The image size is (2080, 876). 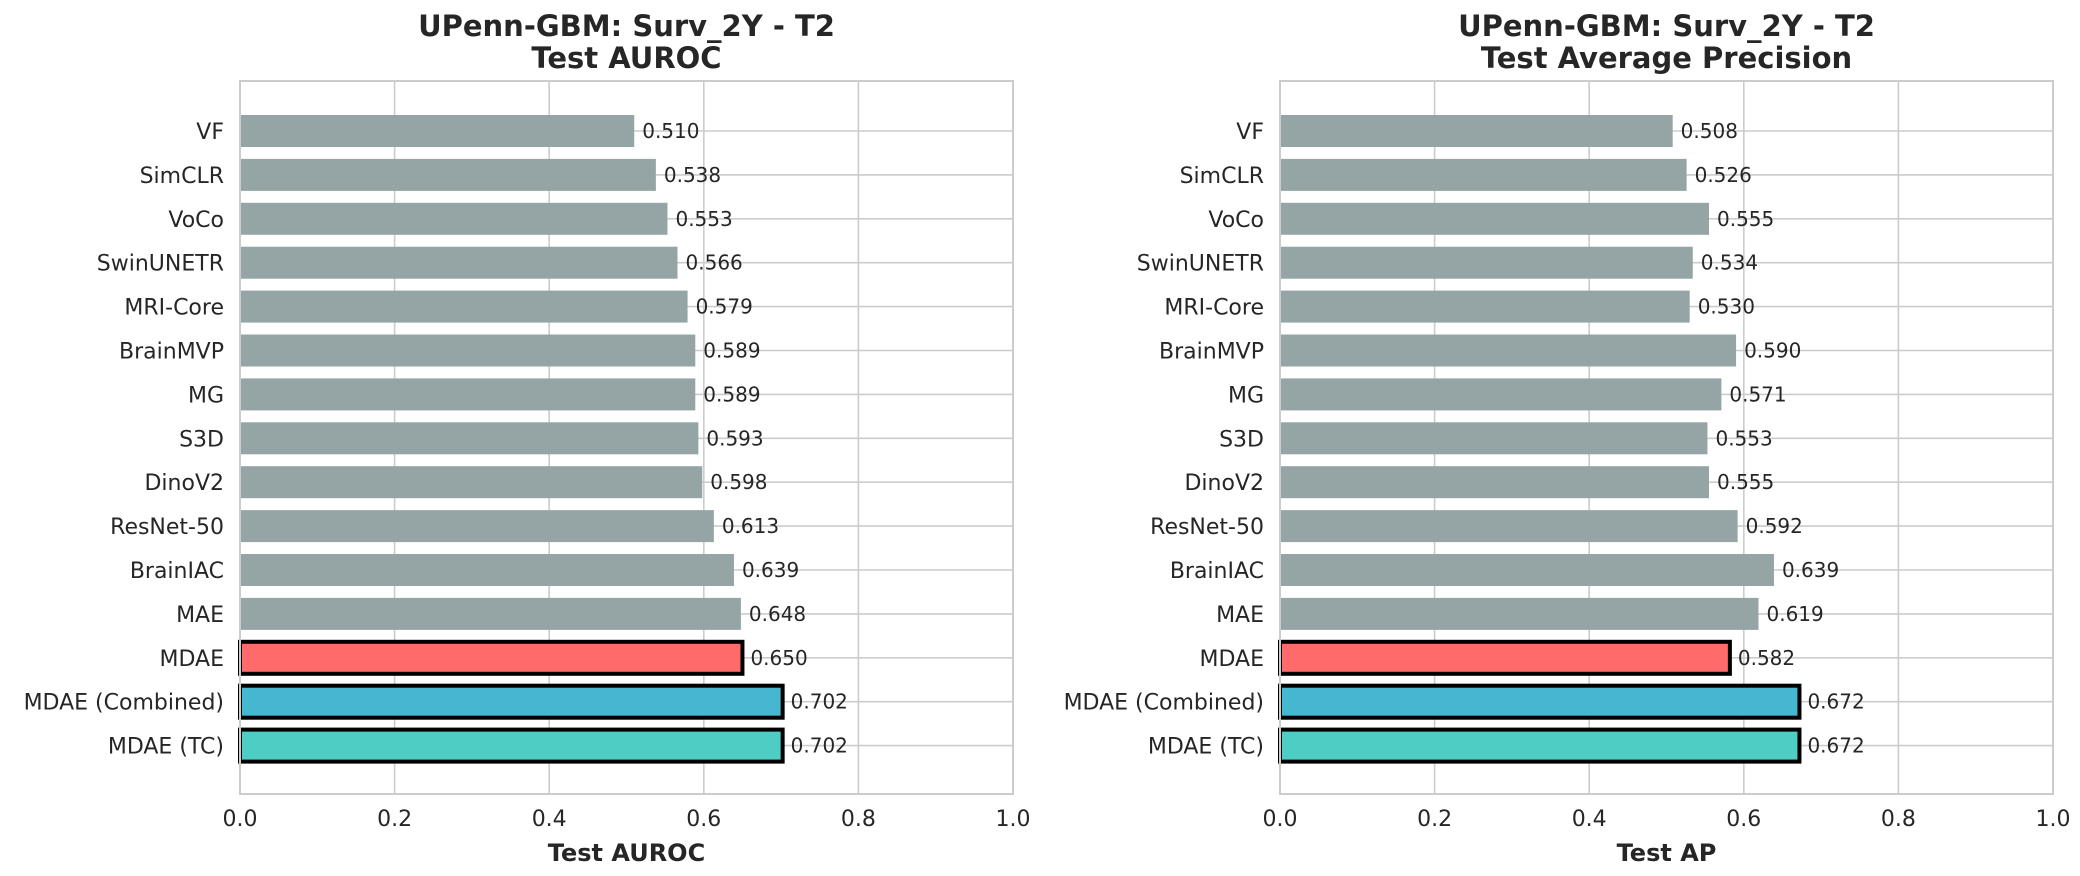 I want to click on value-label: 0.579, so click(x=724, y=307).